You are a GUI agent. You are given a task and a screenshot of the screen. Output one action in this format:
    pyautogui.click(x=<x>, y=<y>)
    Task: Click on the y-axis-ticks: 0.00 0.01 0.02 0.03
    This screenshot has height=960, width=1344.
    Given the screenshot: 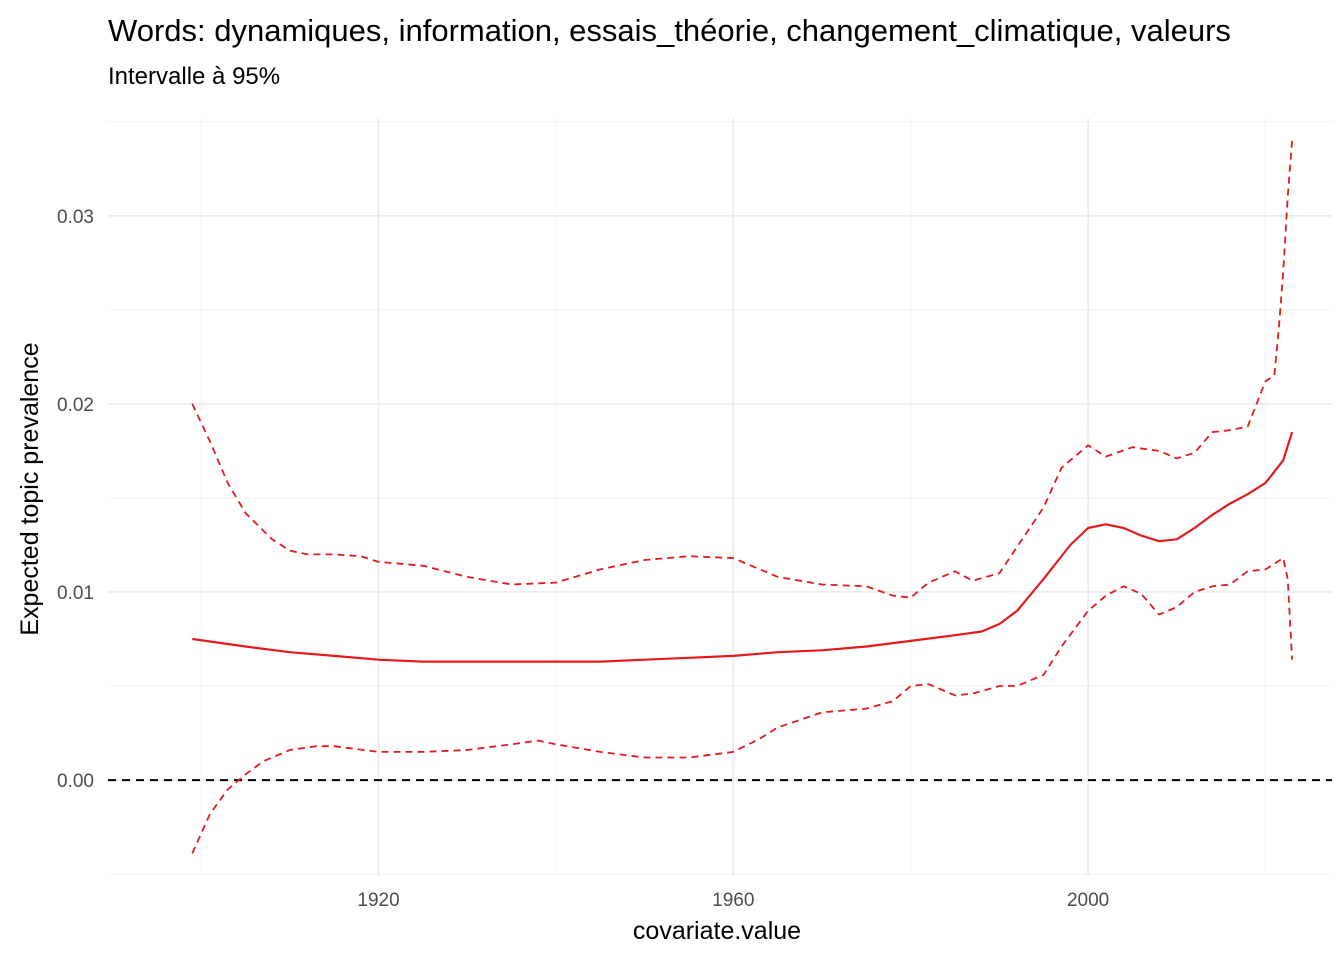 What is the action you would take?
    pyautogui.click(x=75, y=499)
    